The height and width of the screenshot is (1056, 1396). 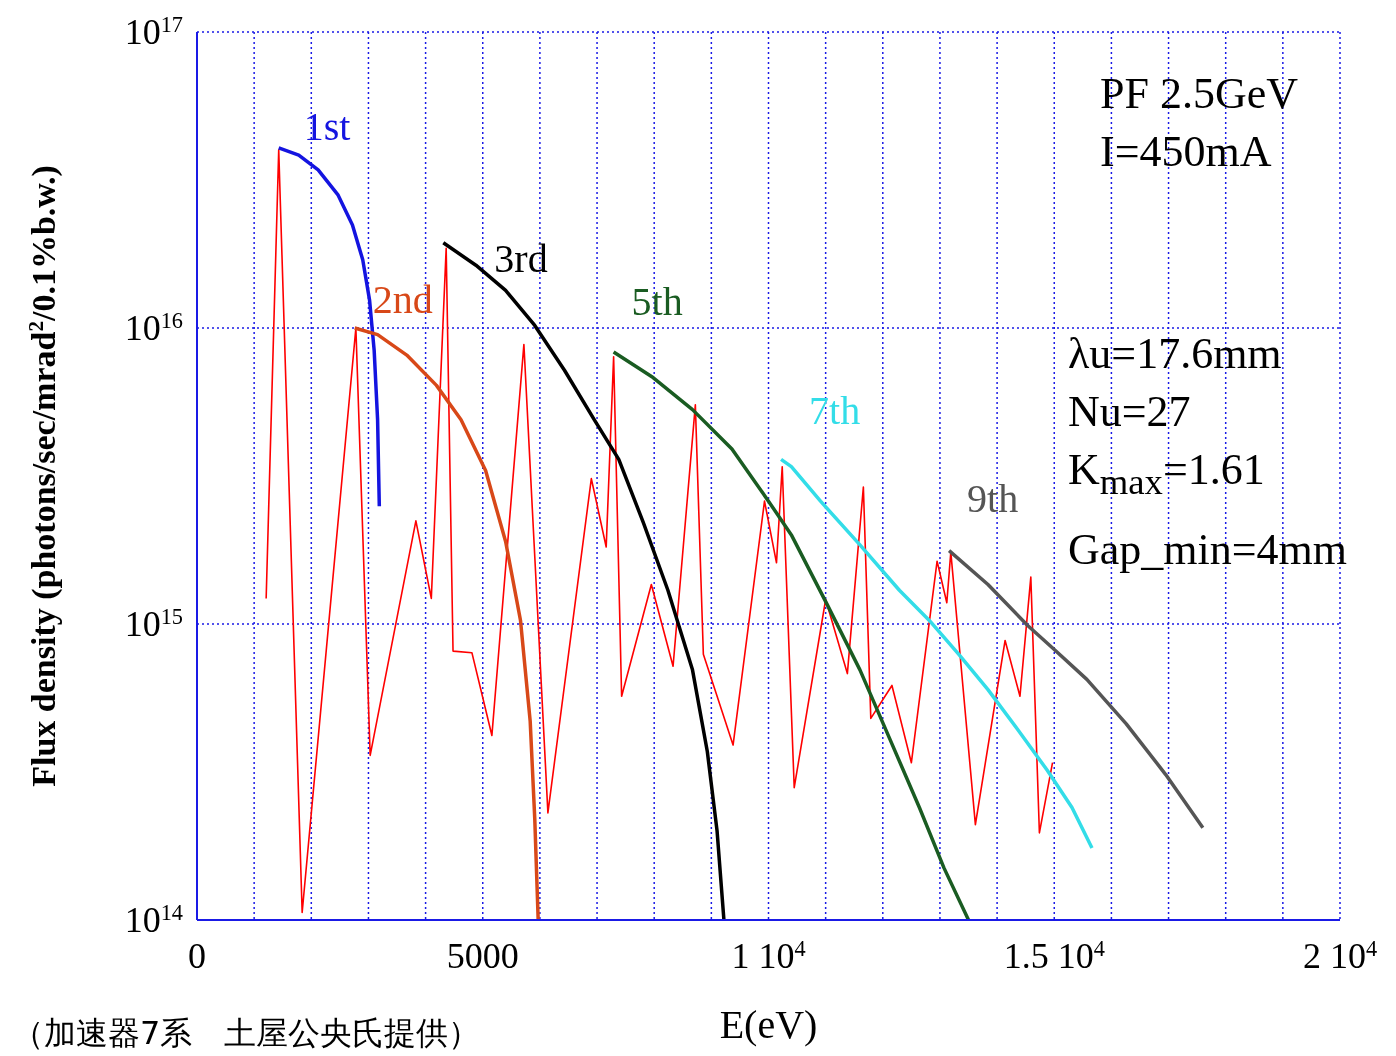 What do you see at coordinates (153, 919) in the screenshot?
I see `y-tick-label: 10$^{14}$` at bounding box center [153, 919].